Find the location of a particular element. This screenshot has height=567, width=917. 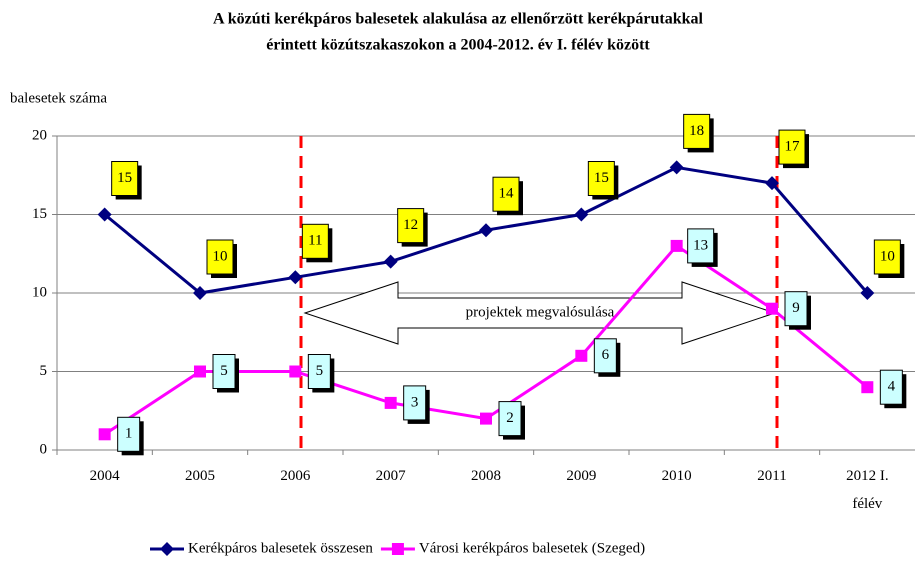

x-tick-label: 2011 is located at coordinates (772, 476).